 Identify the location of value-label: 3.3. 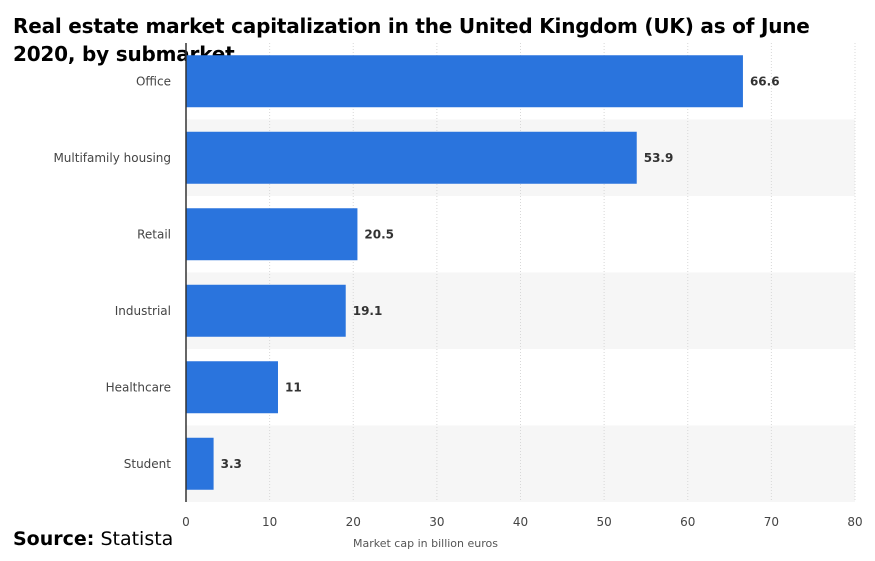
(231, 464).